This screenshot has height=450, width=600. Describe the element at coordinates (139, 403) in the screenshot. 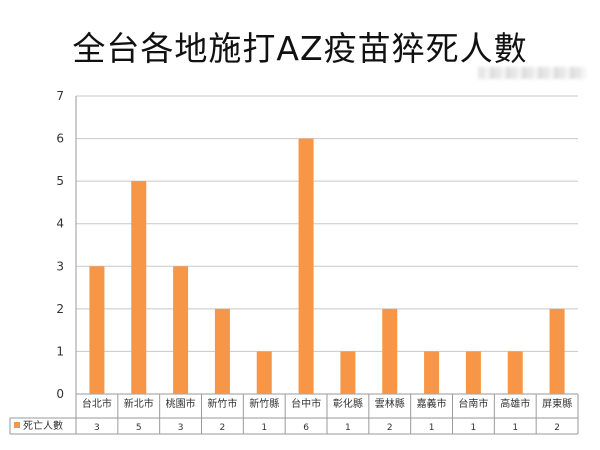

I see `x-tick-label: 新北市` at that location.